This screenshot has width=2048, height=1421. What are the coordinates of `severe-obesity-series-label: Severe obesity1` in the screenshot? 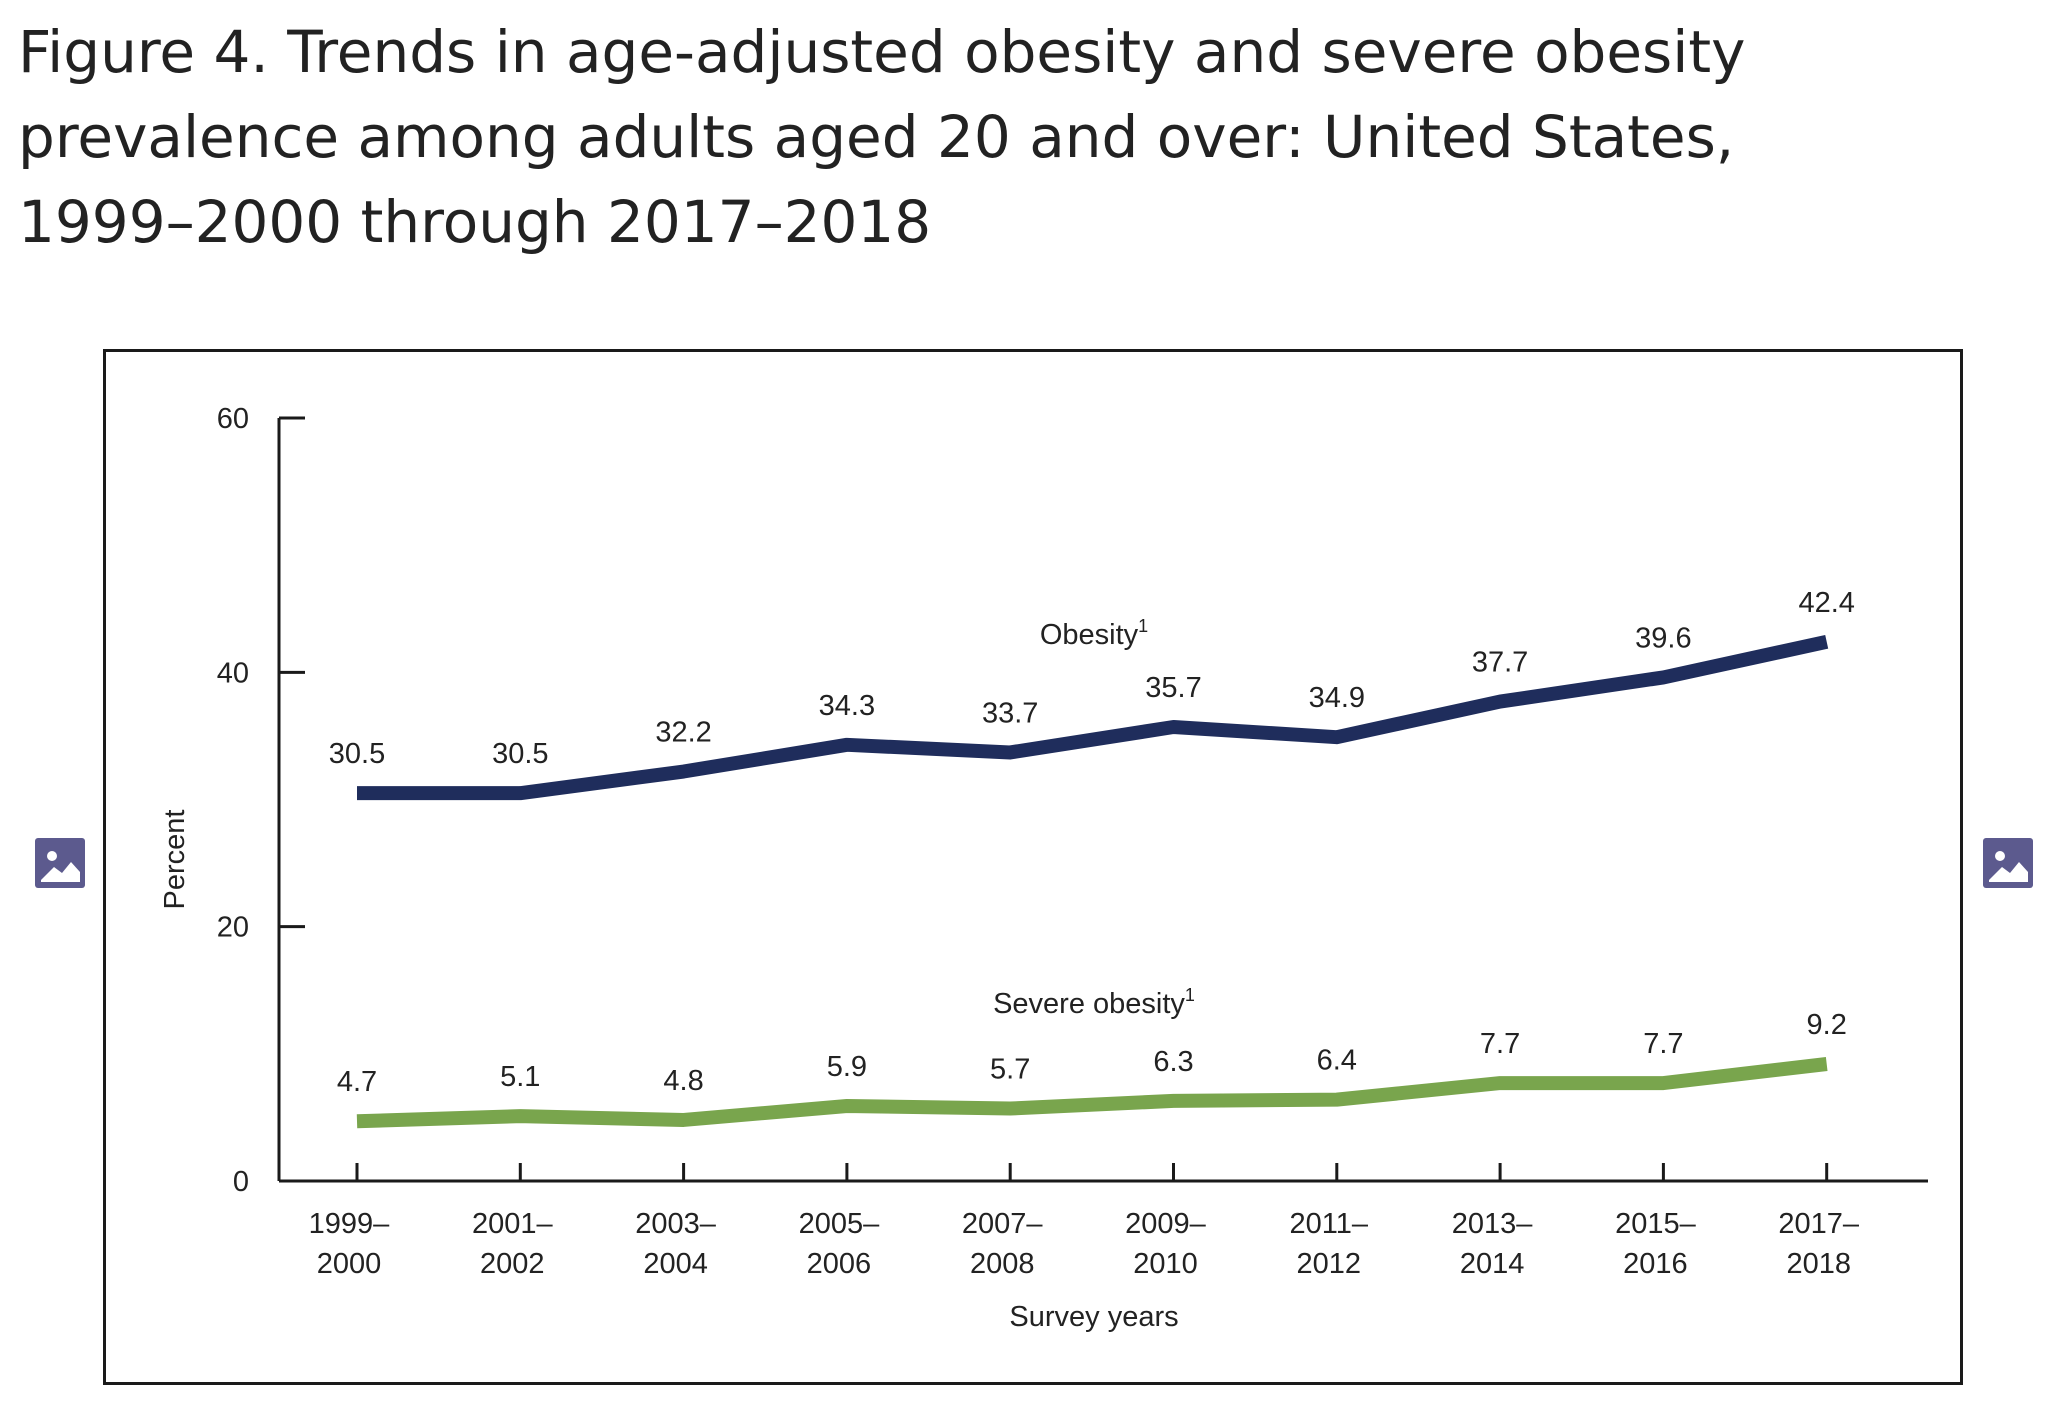 It's located at (1094, 1002).